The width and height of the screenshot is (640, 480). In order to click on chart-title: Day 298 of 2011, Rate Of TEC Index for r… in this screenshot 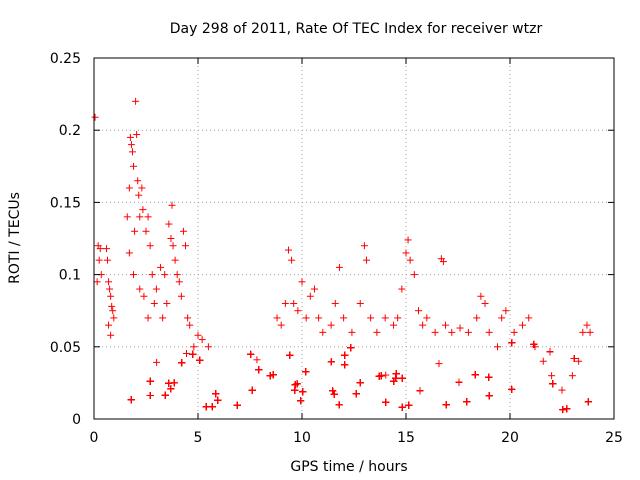, I will do `click(356, 29)`.